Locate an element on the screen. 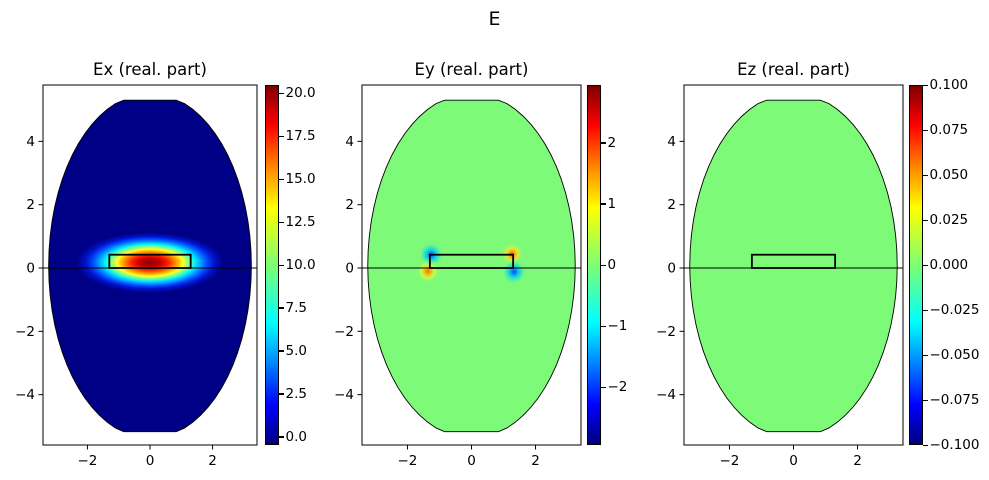 Image resolution: width=989 pixels, height=480 pixels. colorbar-tick-label: 0 is located at coordinates (612, 265).